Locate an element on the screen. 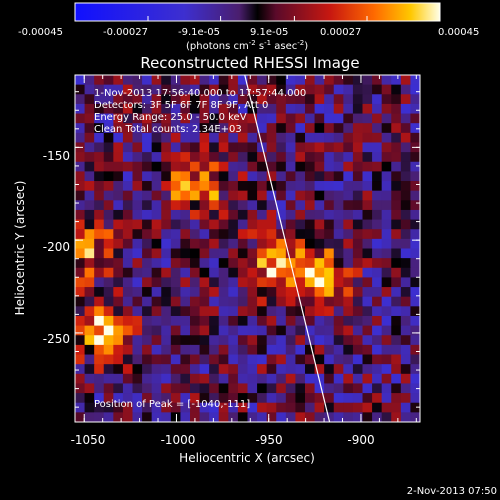 The height and width of the screenshot is (500, 500). colorbar-units: (photons cm-2 s-1 asec-2) is located at coordinates (247, 45).